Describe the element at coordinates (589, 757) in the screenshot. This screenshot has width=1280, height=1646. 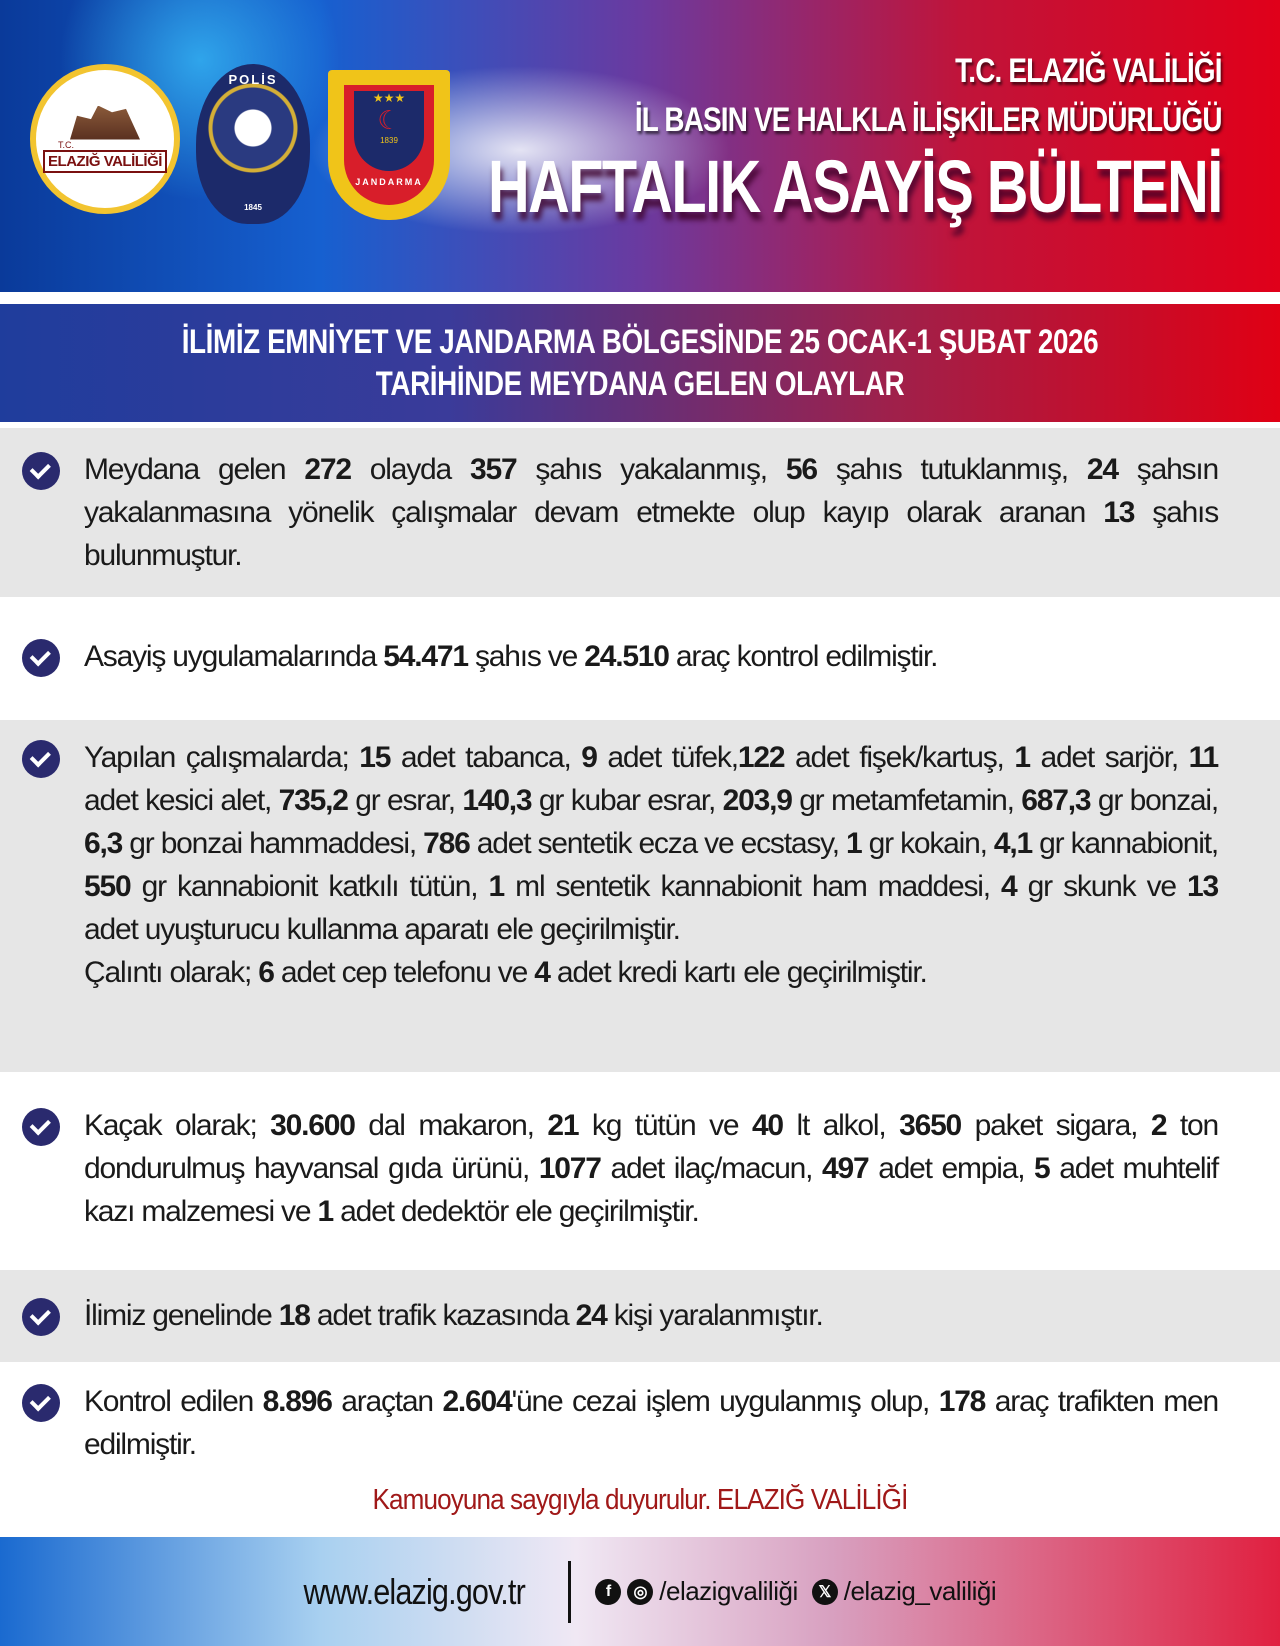
I see `highlight-number: 9` at that location.